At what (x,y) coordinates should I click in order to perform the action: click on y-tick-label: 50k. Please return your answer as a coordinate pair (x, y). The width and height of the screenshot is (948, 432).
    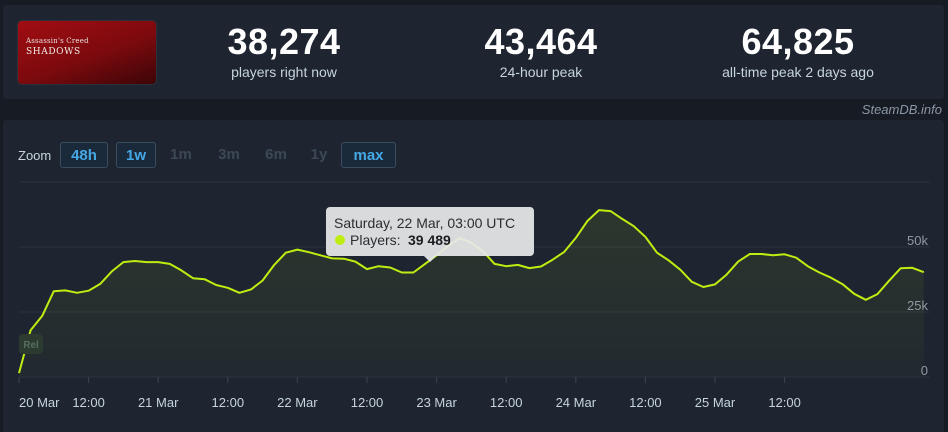
    Looking at the image, I should click on (917, 240).